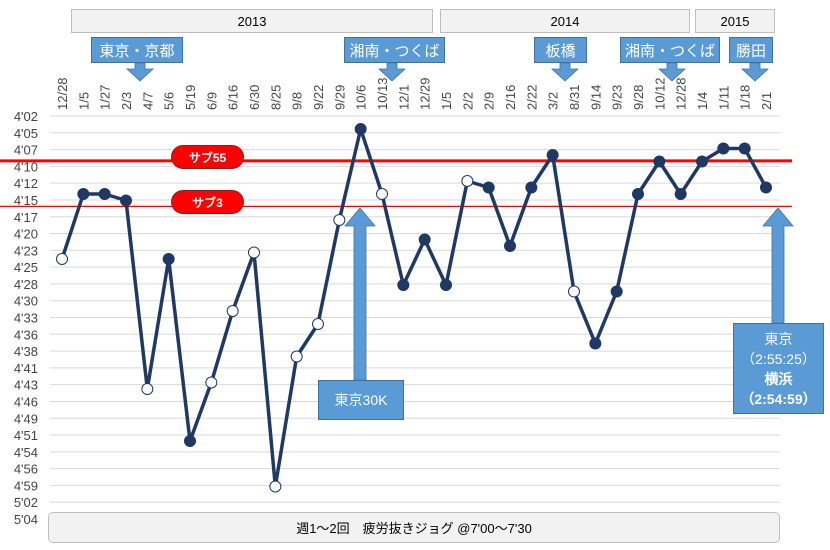 Image resolution: width=830 pixels, height=550 pixels. Describe the element at coordinates (489, 101) in the screenshot. I see `x-tick-label: 2/9` at that location.